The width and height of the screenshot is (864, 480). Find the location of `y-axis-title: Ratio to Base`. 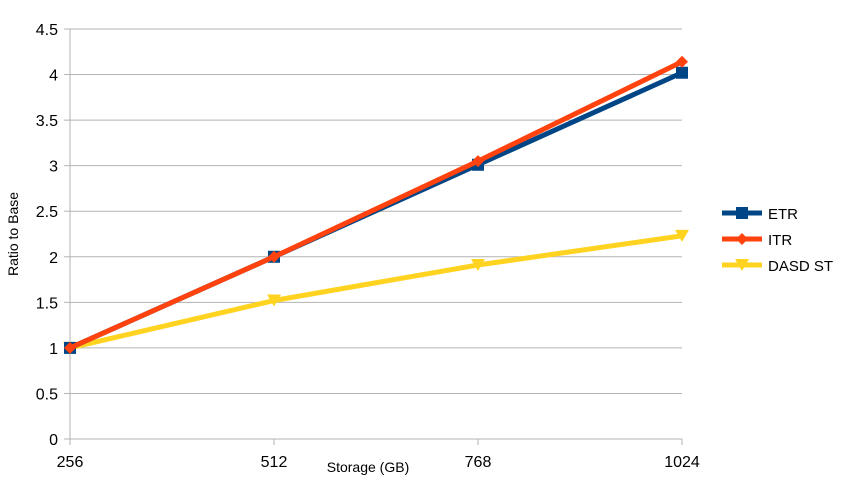

y-axis-title: Ratio to Base is located at coordinates (13, 234).